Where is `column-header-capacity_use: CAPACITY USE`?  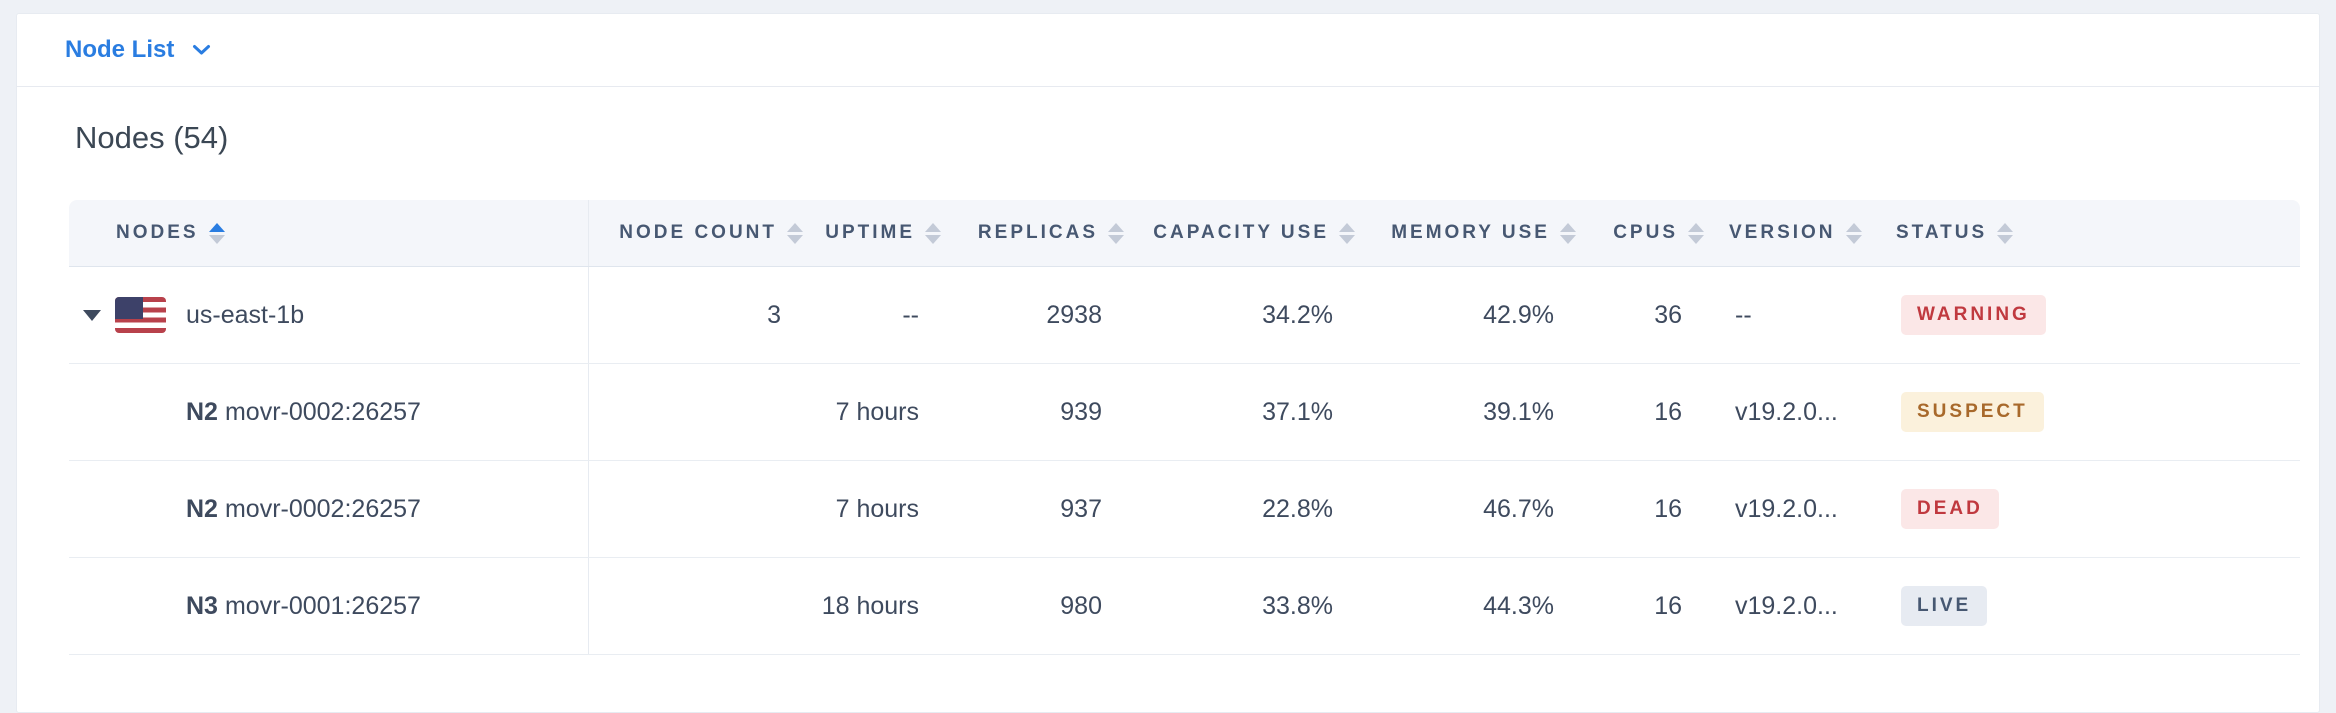
column-header-capacity_use: CAPACITY USE is located at coordinates (1243, 233).